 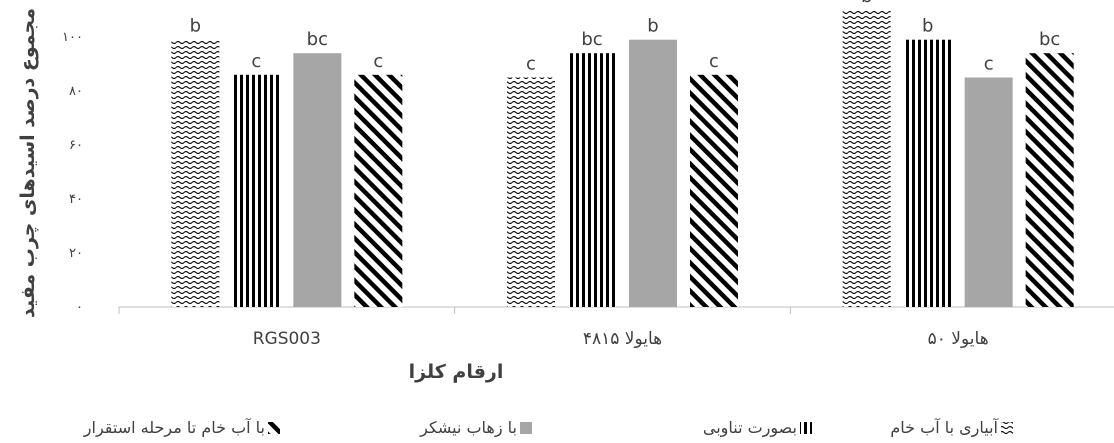 I want to click on x-axis-category-ticks, so click(x=454, y=310).